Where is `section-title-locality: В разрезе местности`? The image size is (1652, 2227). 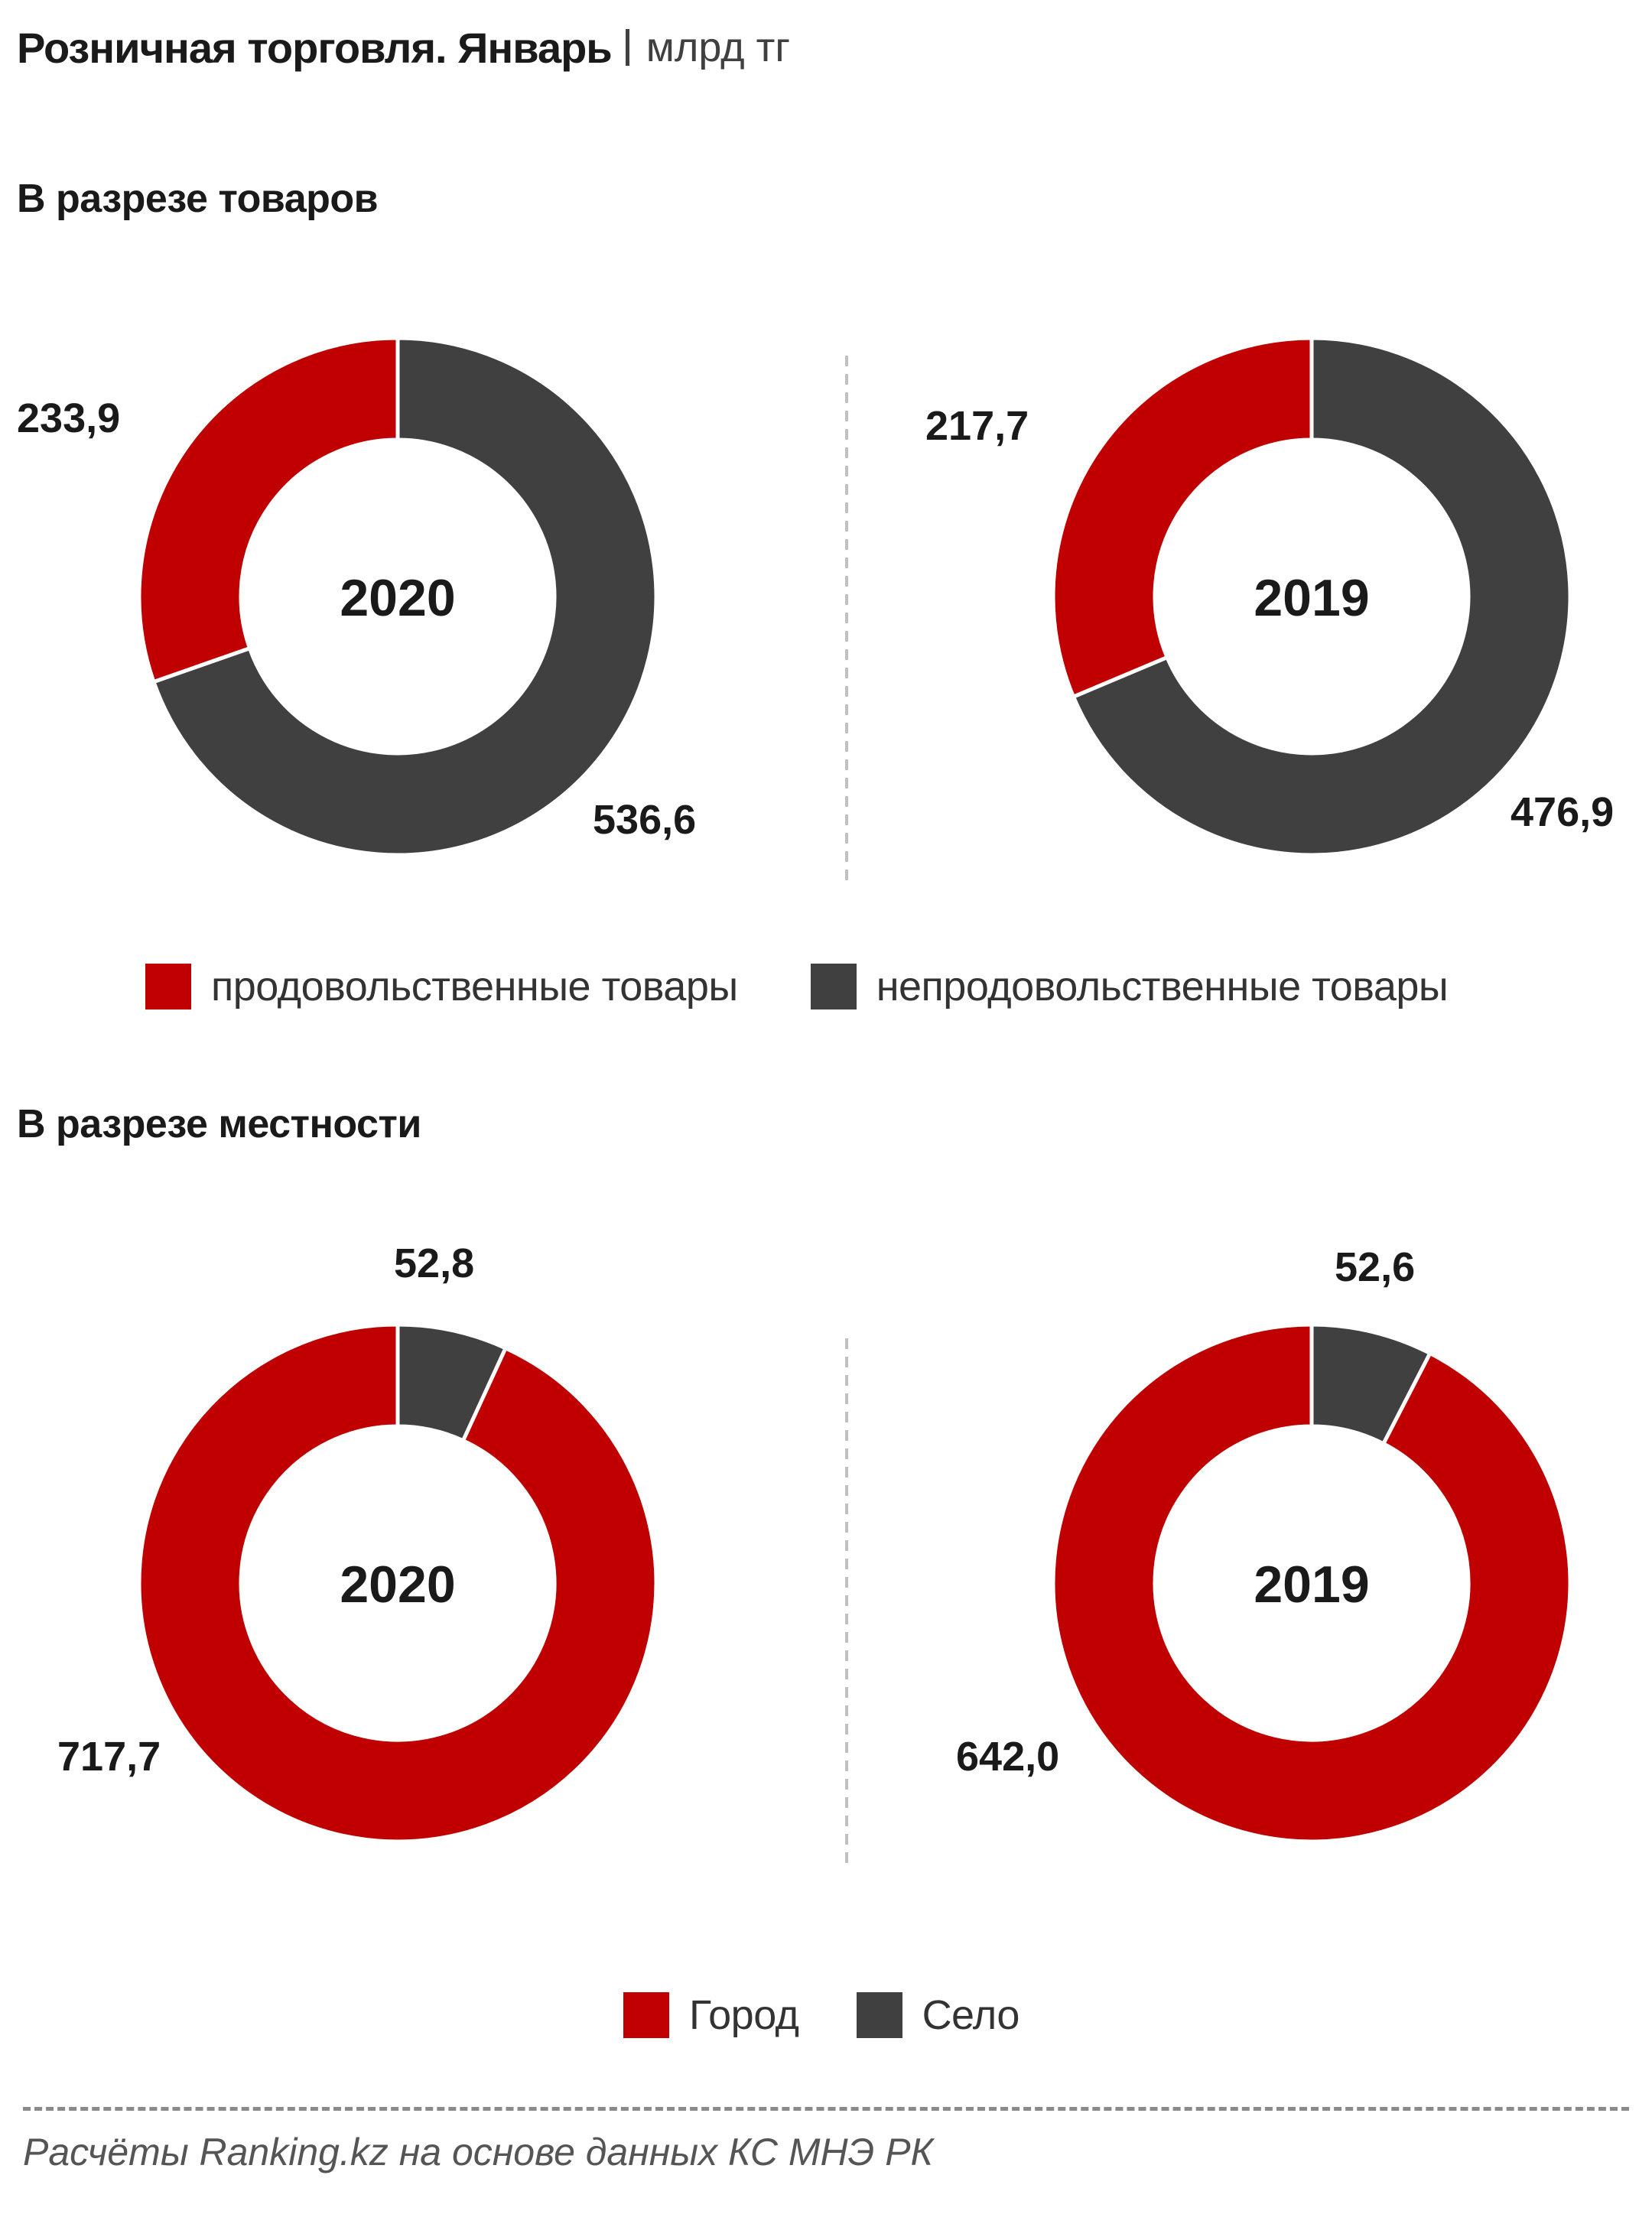
section-title-locality: В разрезе местности is located at coordinates (219, 1124).